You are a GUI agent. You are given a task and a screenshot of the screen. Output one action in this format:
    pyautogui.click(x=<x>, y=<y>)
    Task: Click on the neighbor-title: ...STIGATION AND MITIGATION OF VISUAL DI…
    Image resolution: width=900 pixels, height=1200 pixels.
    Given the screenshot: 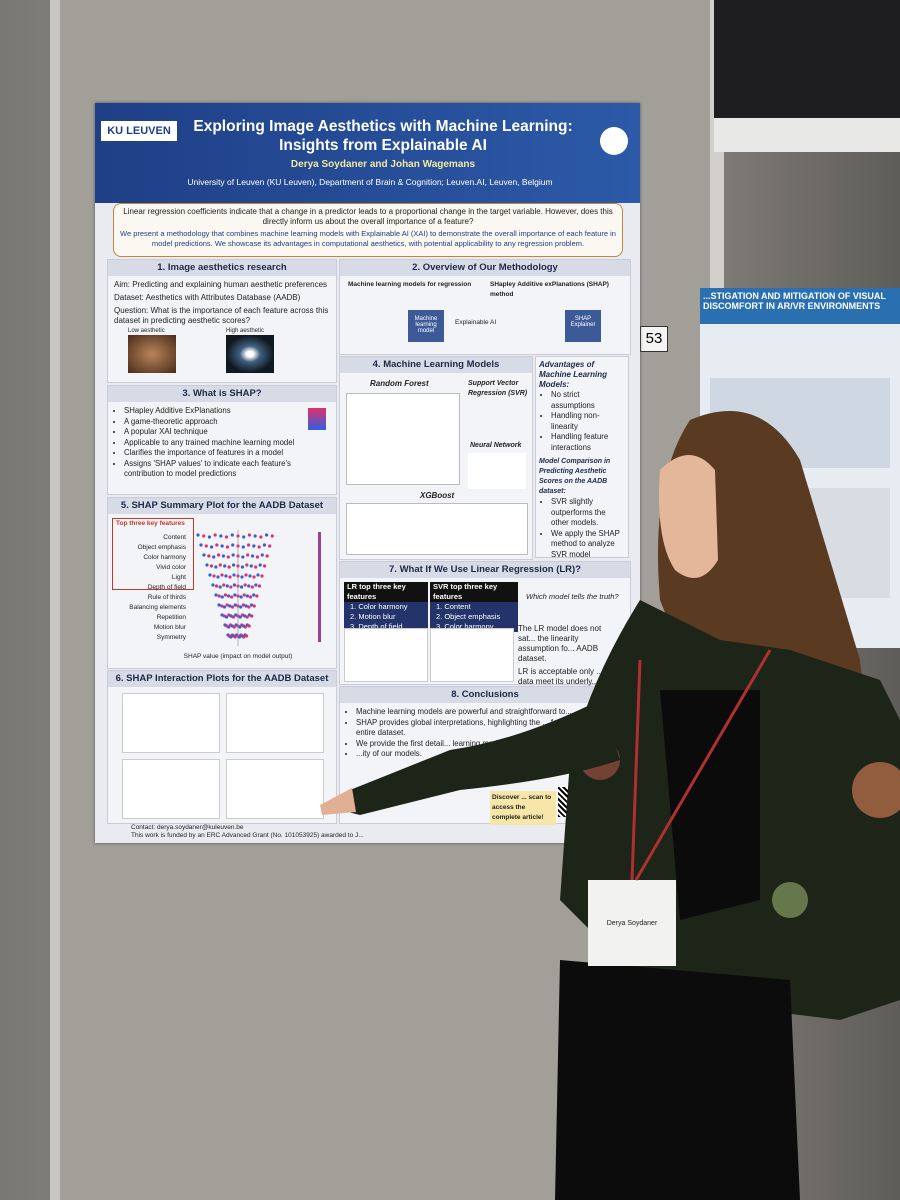 What is the action you would take?
    pyautogui.click(x=800, y=306)
    